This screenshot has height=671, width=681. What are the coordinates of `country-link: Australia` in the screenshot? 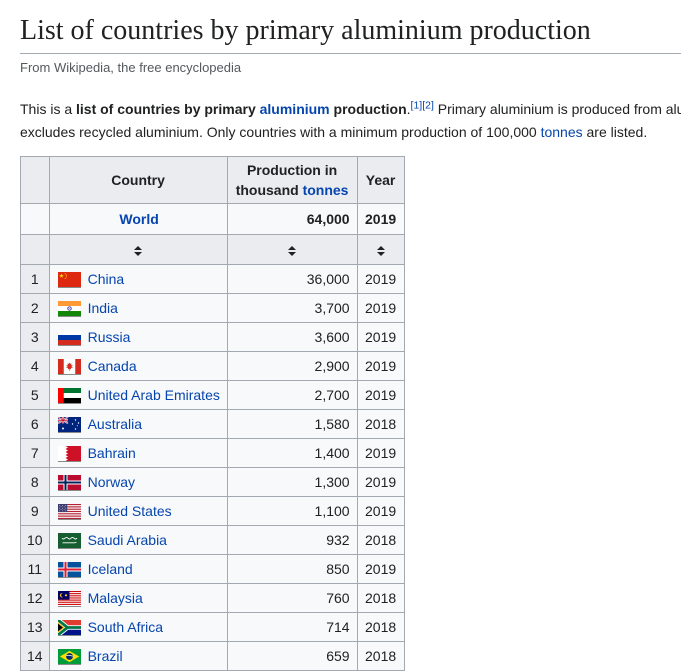 It's located at (115, 424).